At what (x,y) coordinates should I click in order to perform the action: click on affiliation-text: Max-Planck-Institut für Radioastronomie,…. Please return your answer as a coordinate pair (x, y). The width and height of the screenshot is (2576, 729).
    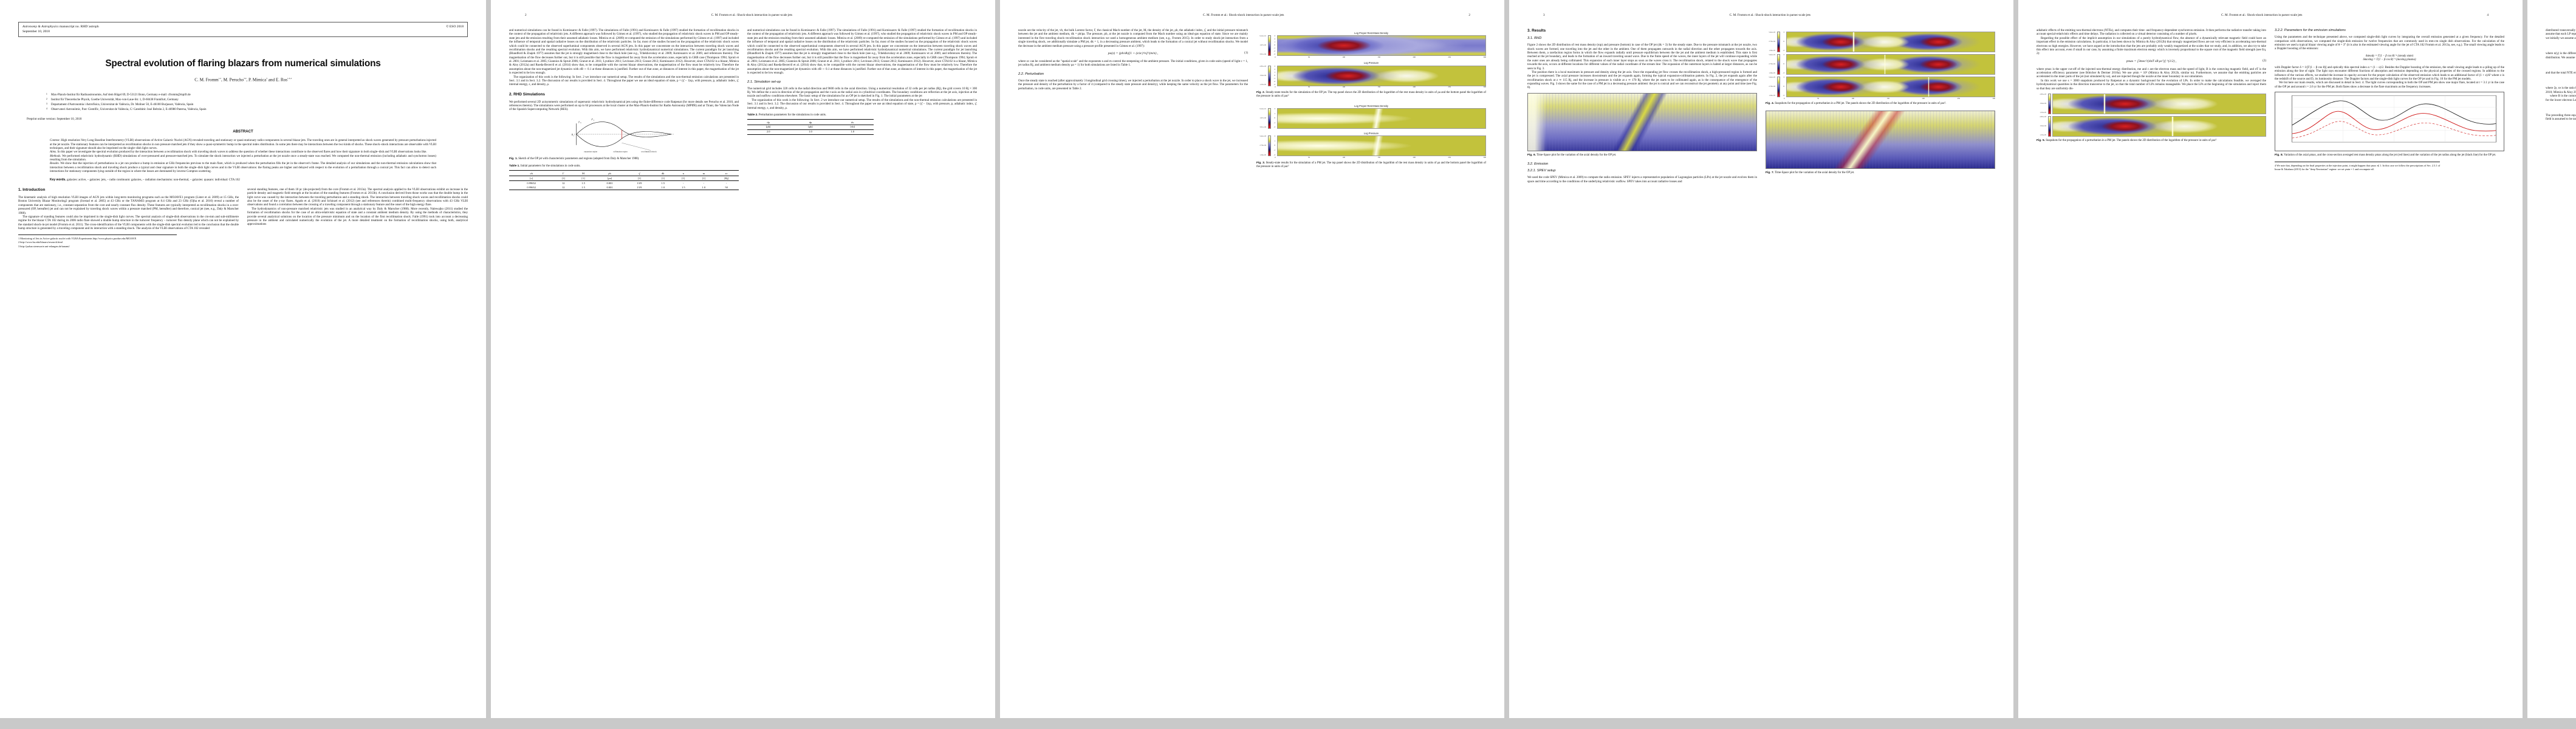
    Looking at the image, I should click on (121, 95).